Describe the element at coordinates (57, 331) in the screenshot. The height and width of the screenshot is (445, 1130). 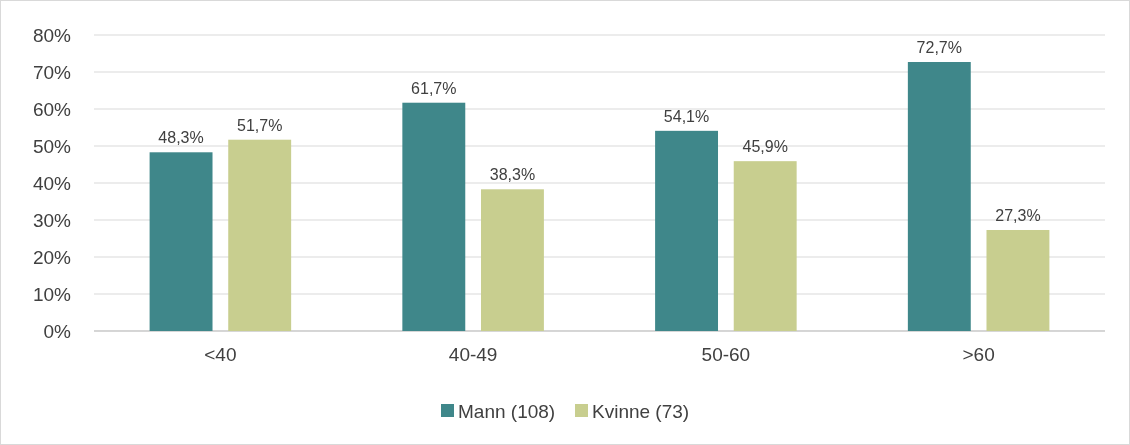
I see `y-tick-label: 0%` at that location.